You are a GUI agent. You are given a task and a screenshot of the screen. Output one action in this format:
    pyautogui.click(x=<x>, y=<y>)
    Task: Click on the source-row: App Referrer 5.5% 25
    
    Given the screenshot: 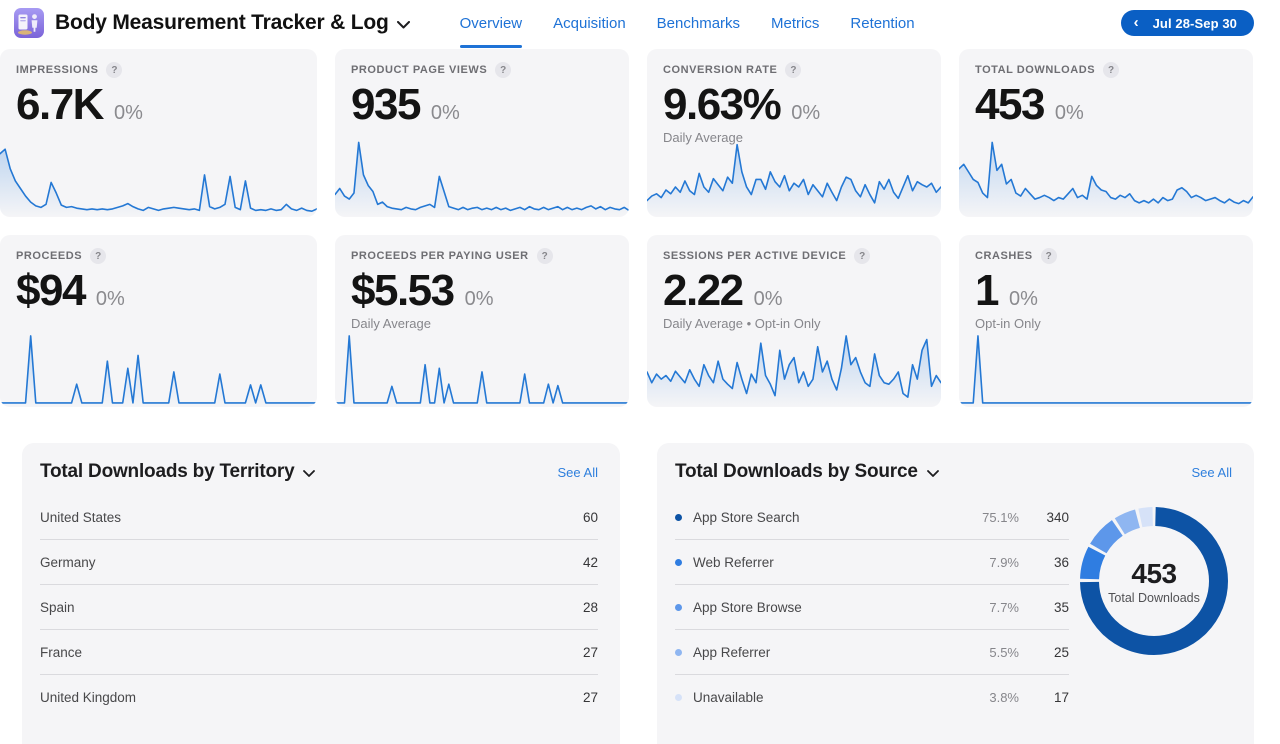 What is the action you would take?
    pyautogui.click(x=872, y=652)
    